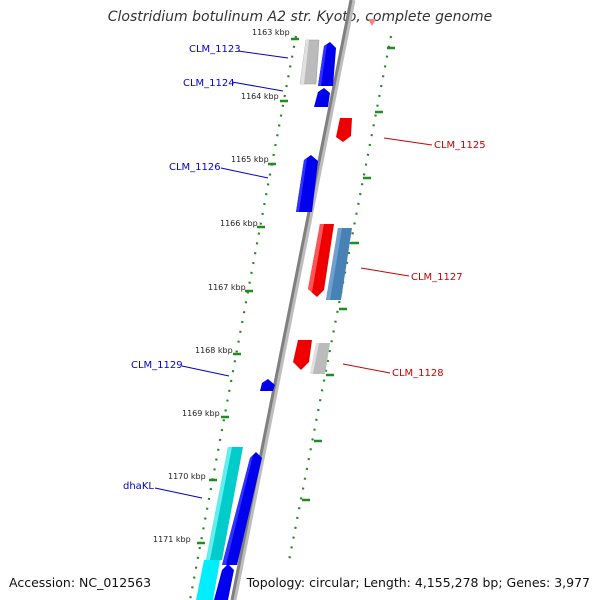 The width and height of the screenshot is (600, 600). Describe the element at coordinates (418, 373) in the screenshot. I see `gene-label: CLM_1128` at that location.